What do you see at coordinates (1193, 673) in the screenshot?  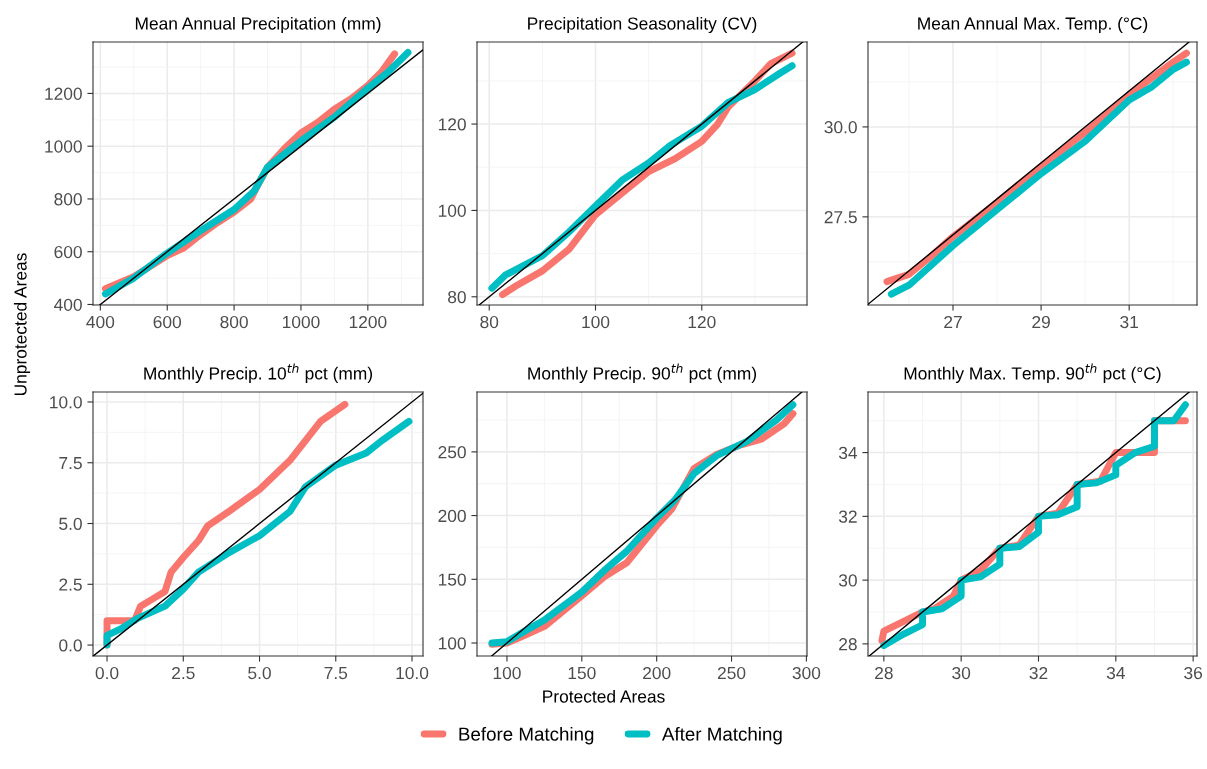 I see `x-tick-label: 36` at bounding box center [1193, 673].